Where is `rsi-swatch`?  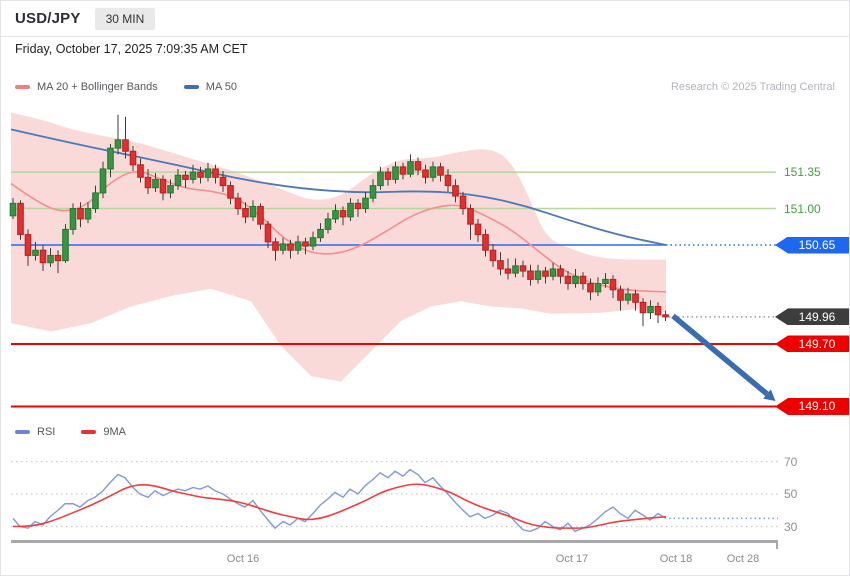
rsi-swatch is located at coordinates (22, 432).